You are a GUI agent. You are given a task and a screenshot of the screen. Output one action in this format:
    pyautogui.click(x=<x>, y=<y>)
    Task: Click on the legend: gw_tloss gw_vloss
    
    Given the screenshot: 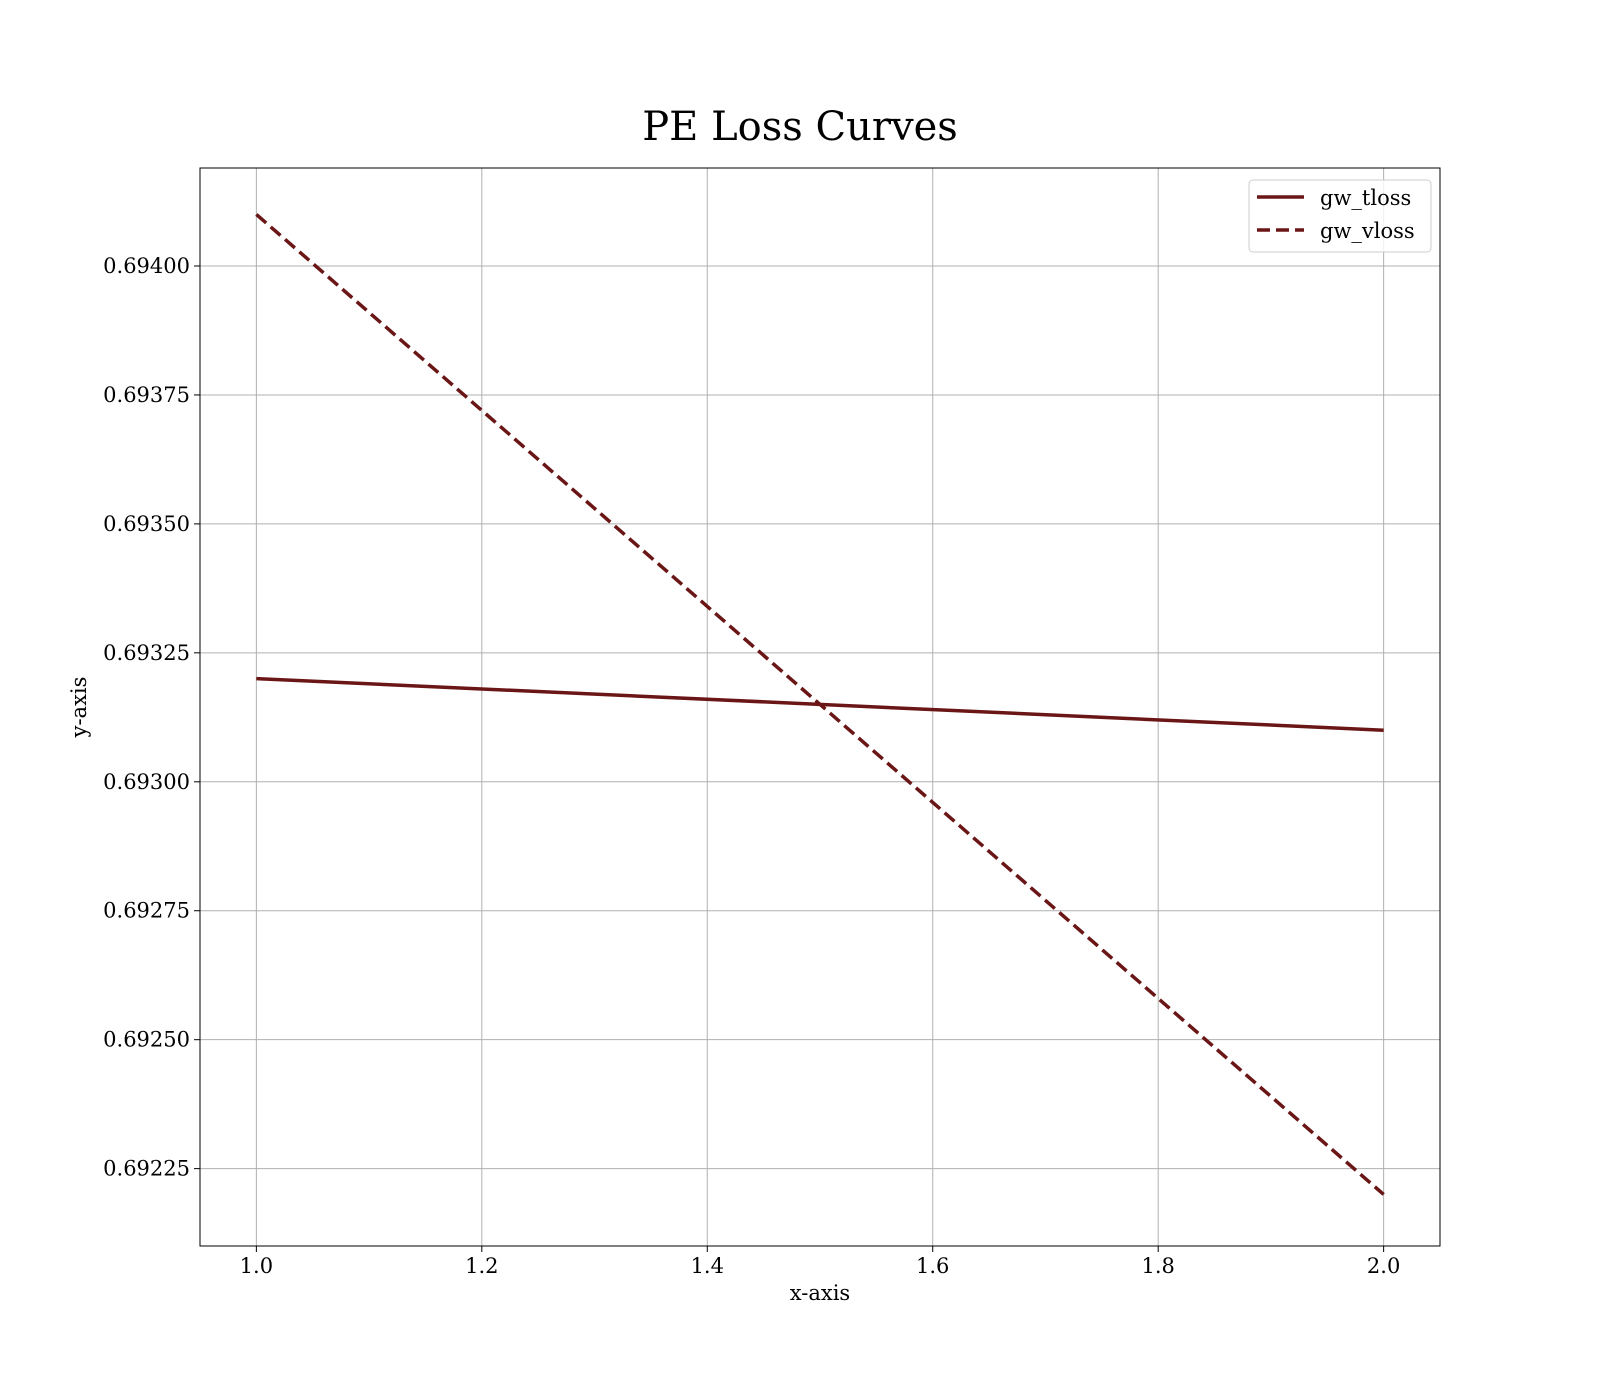 What is the action you would take?
    pyautogui.click(x=1340, y=216)
    